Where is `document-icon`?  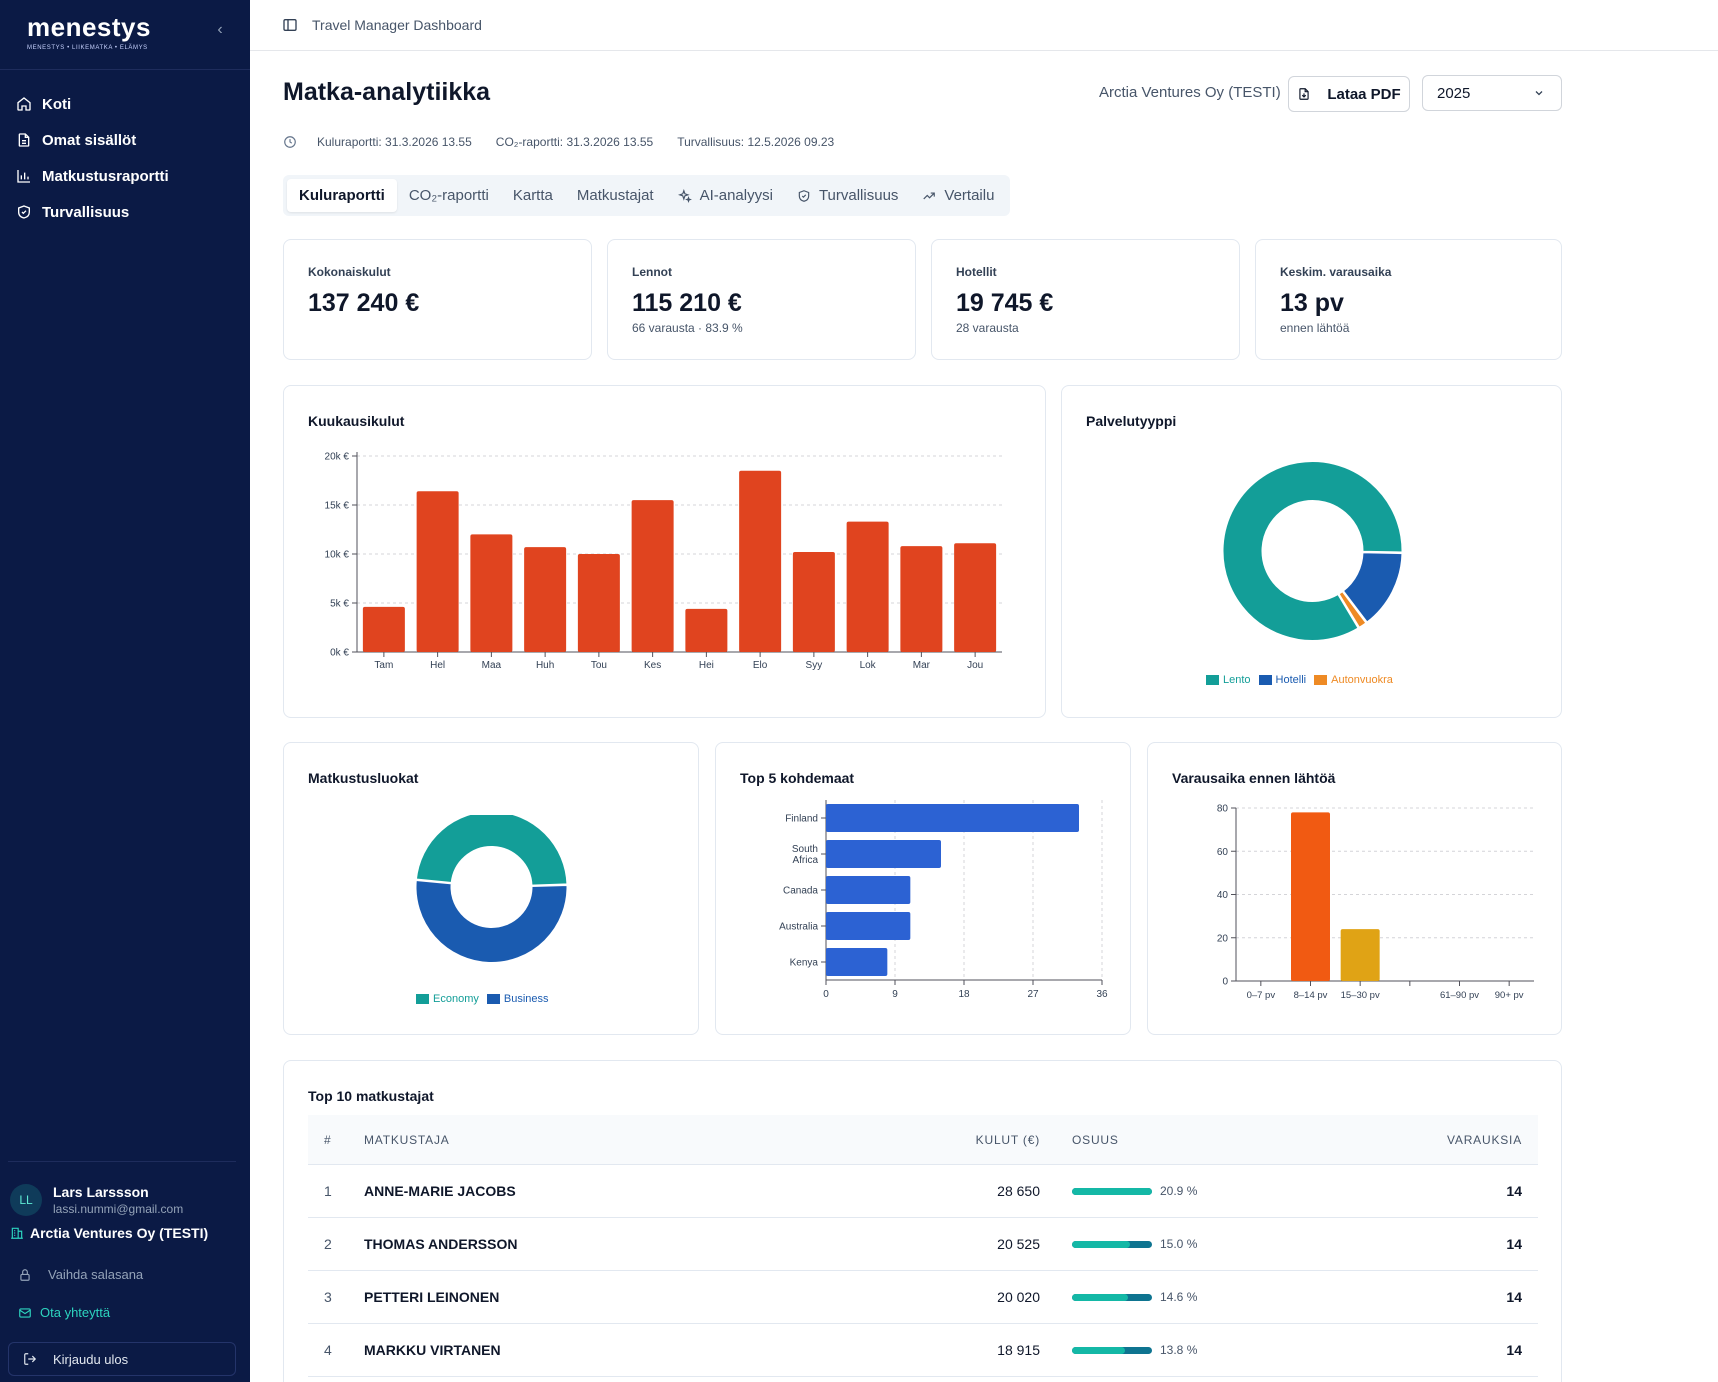
document-icon is located at coordinates (24, 140).